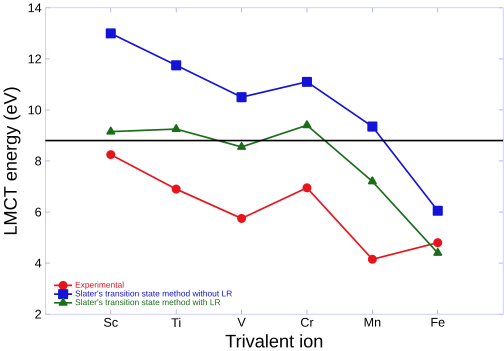 The image size is (504, 351). What do you see at coordinates (147, 302) in the screenshot?
I see `legend-label: Slater's transition state method with LR` at bounding box center [147, 302].